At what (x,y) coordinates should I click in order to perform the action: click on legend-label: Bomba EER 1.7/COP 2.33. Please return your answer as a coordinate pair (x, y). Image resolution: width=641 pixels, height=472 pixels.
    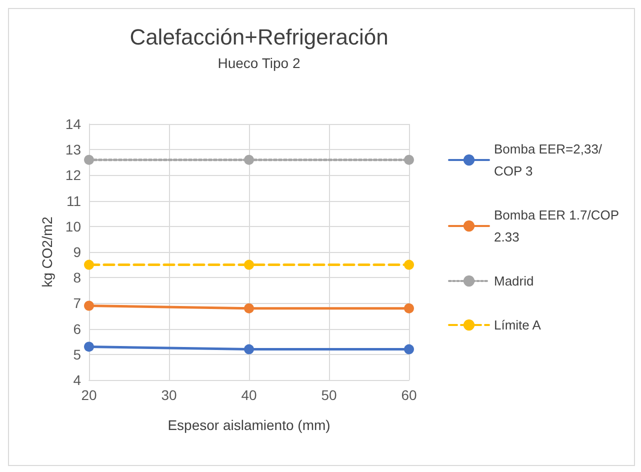
    Looking at the image, I should click on (558, 226).